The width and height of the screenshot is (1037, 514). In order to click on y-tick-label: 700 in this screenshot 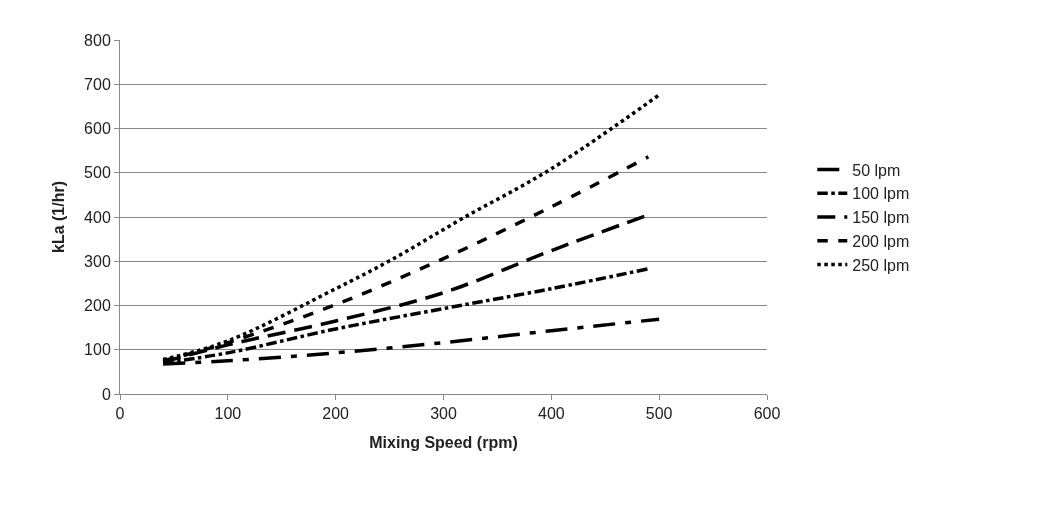, I will do `click(97, 84)`.